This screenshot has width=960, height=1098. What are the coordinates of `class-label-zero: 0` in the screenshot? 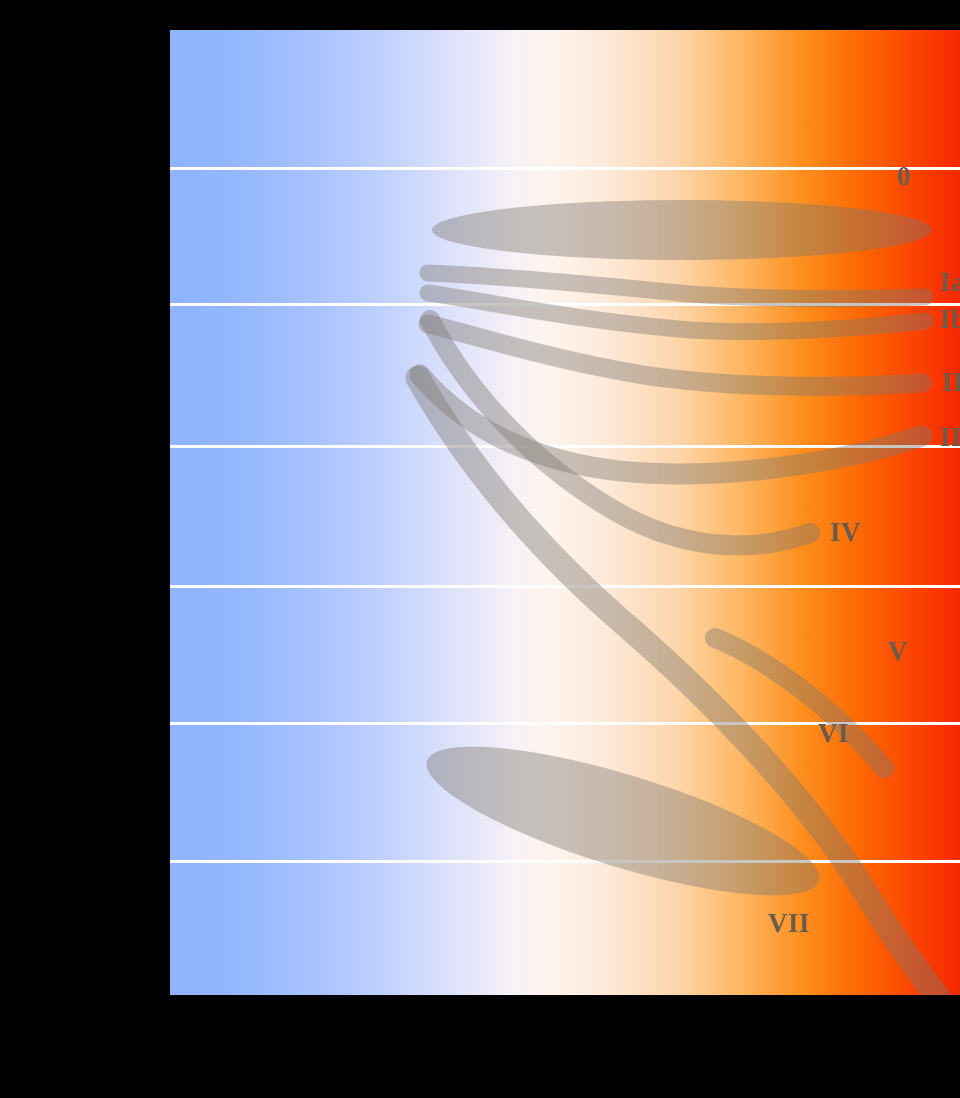 It's located at (904, 176).